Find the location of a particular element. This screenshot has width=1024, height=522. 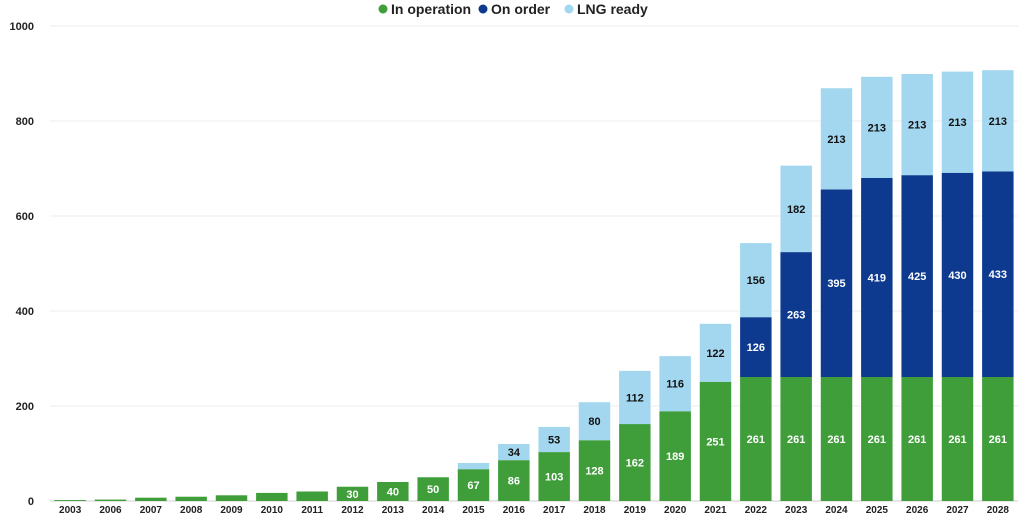

bar-value-label: 419 is located at coordinates (877, 279).